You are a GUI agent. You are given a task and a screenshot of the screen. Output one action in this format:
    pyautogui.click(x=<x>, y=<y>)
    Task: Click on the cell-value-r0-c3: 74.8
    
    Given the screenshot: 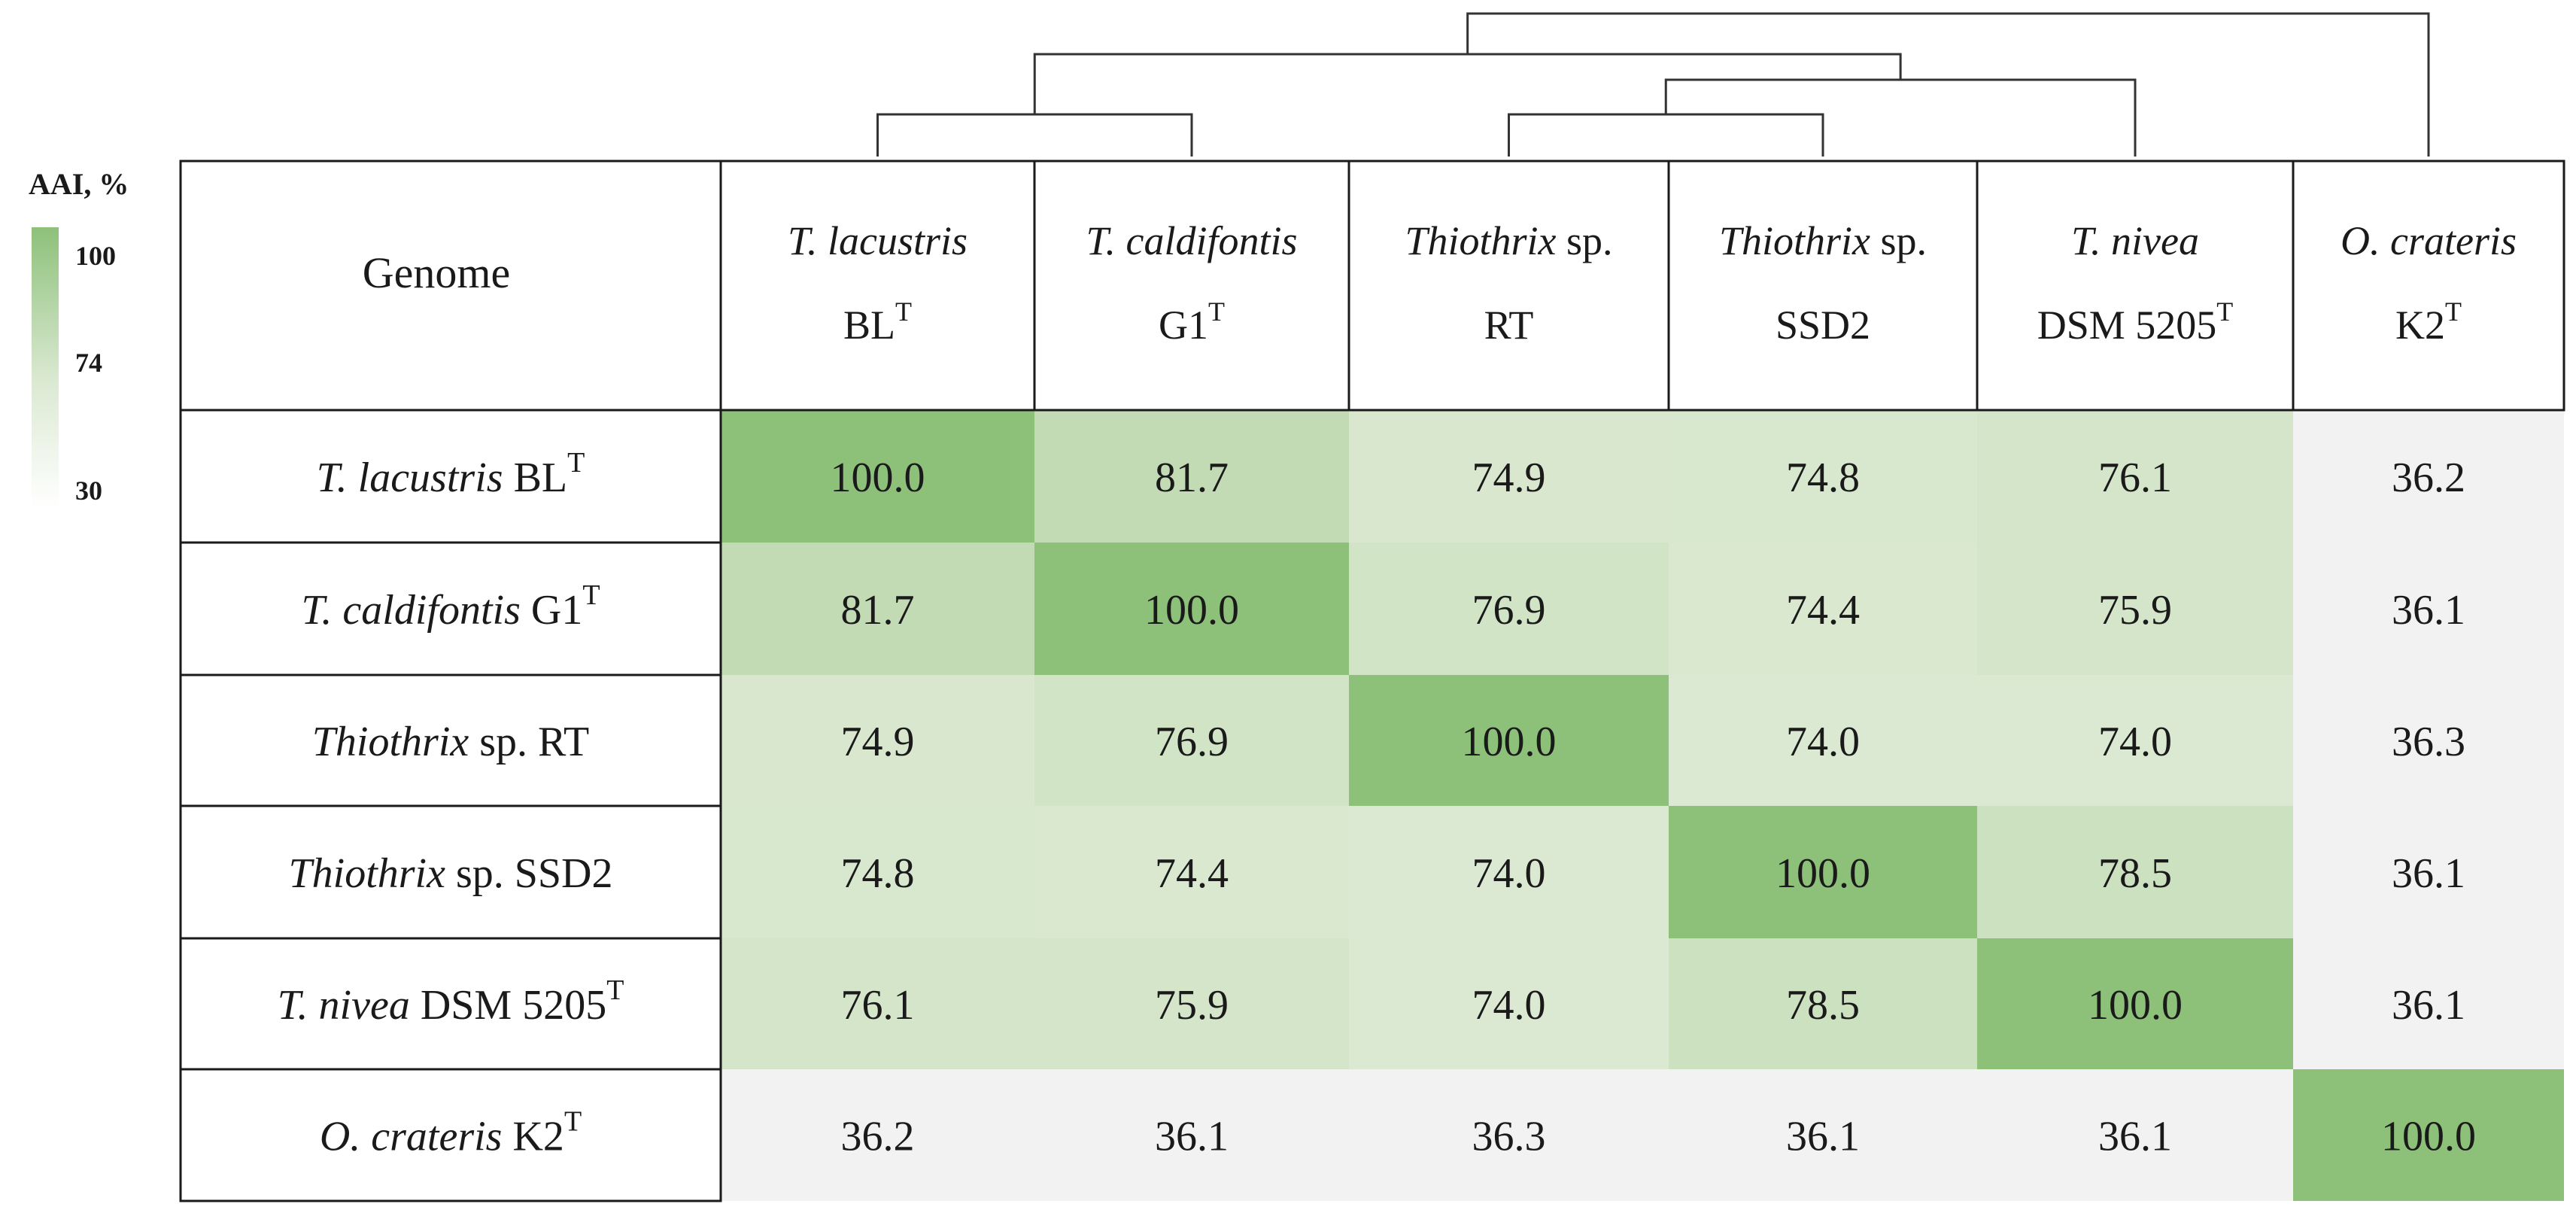 What is the action you would take?
    pyautogui.click(x=1823, y=477)
    